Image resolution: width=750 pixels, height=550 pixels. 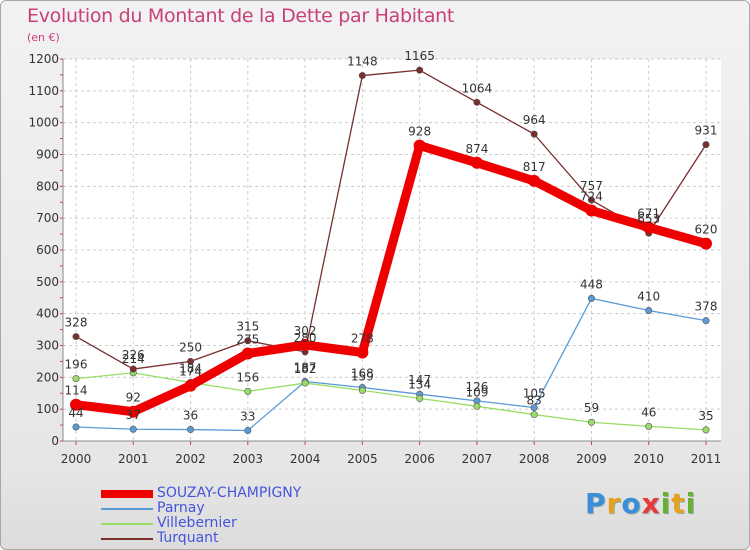 I want to click on data-label: 105, so click(x=534, y=394).